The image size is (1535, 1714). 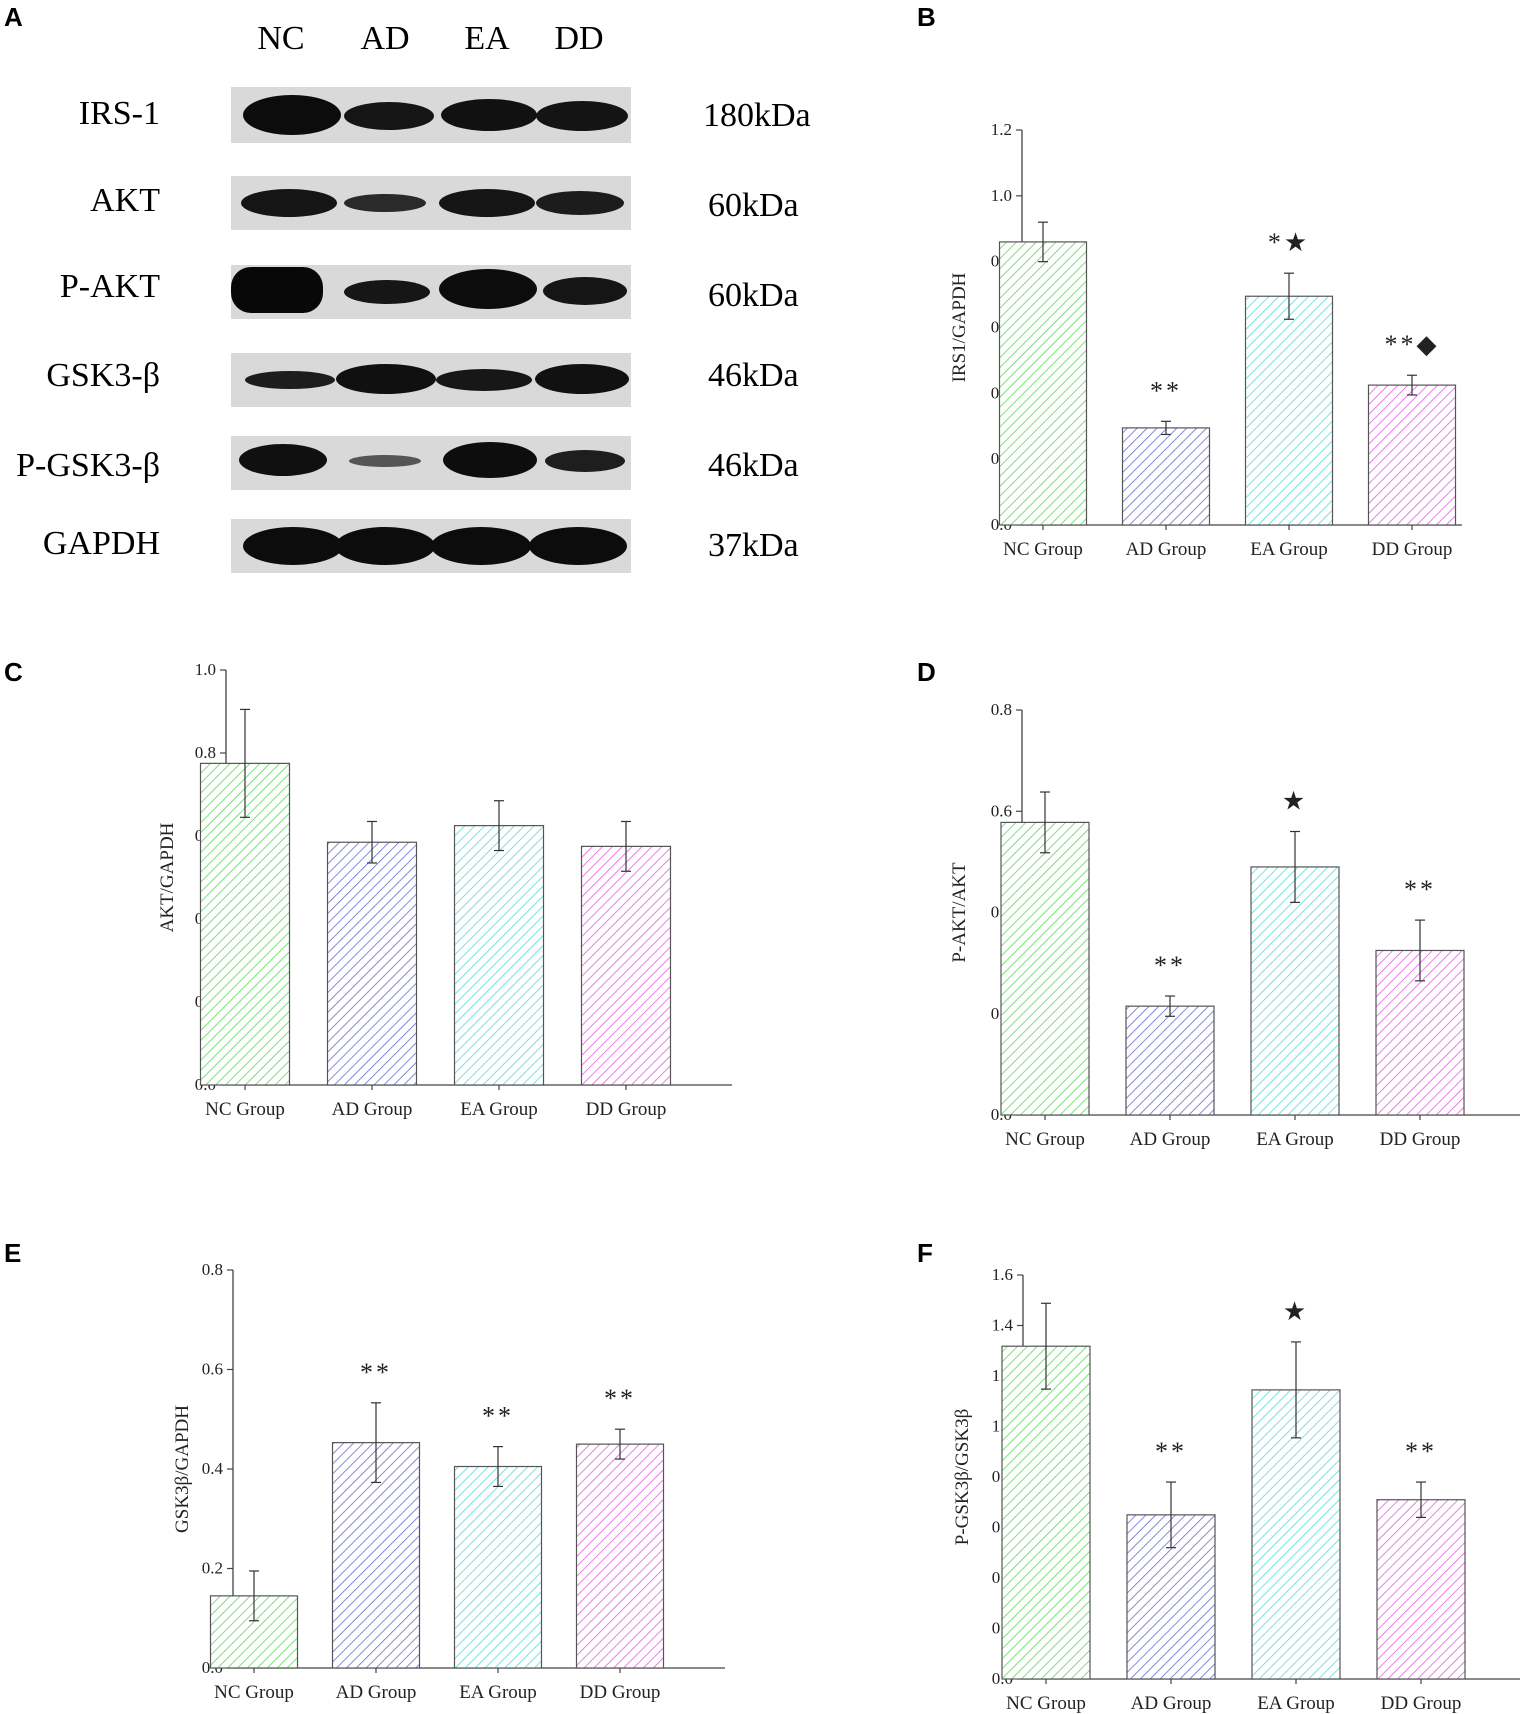 What do you see at coordinates (125, 200) in the screenshot?
I see `blot-label-akt: AKT` at bounding box center [125, 200].